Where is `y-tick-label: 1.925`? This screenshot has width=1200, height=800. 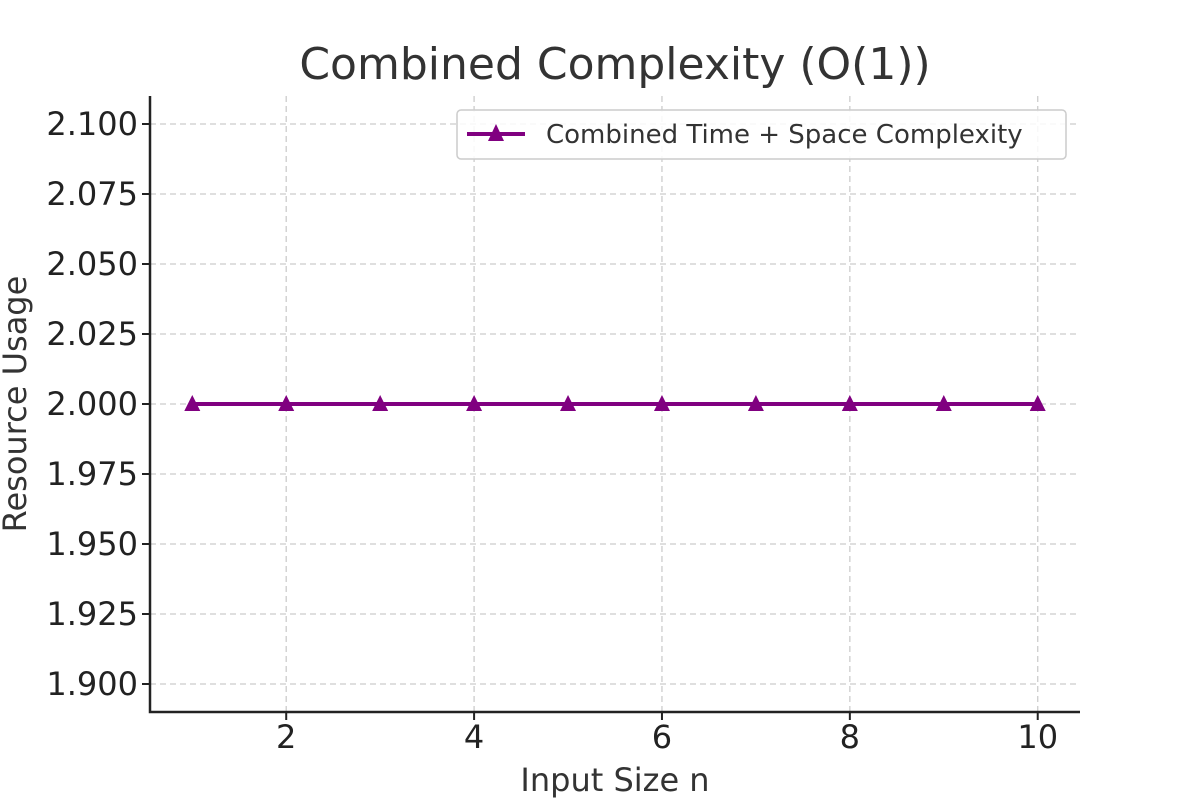
y-tick-label: 1.925 is located at coordinates (92, 614).